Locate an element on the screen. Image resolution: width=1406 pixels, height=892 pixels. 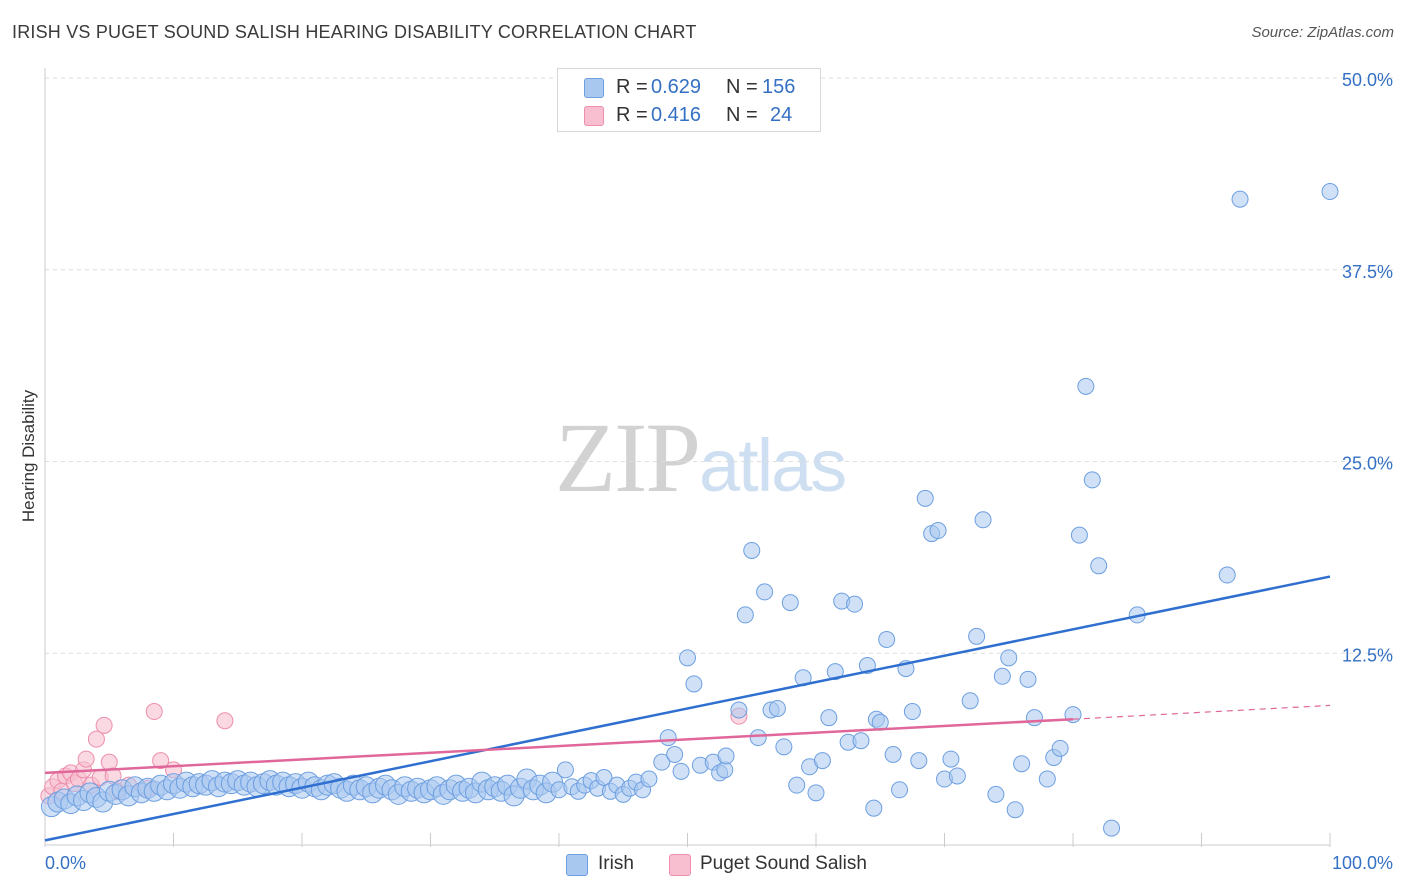
x-tick-label: 0.0% is located at coordinates (65, 863).